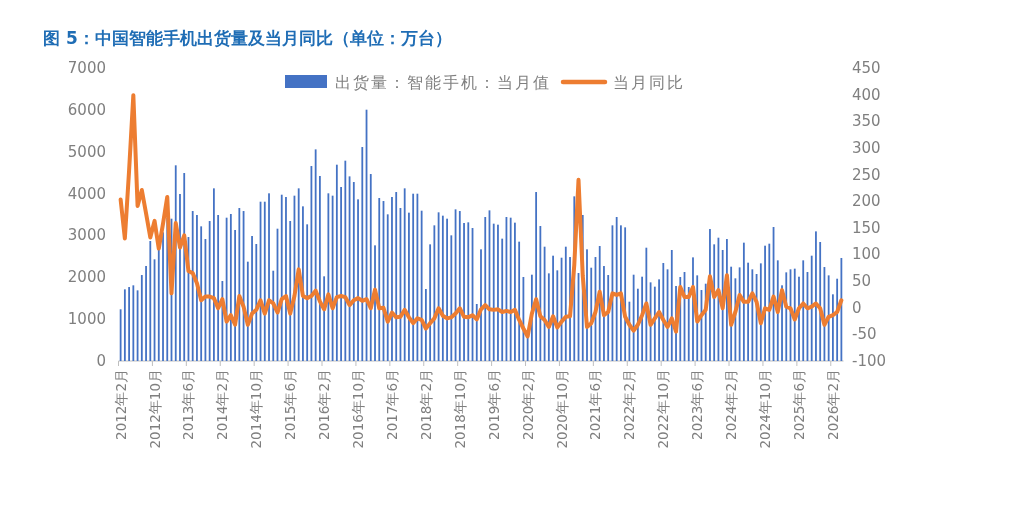 Image resolution: width=1034 pixels, height=517 pixels. Describe the element at coordinates (391, 404) in the screenshot. I see `x-tick-label: 2017年6月` at that location.